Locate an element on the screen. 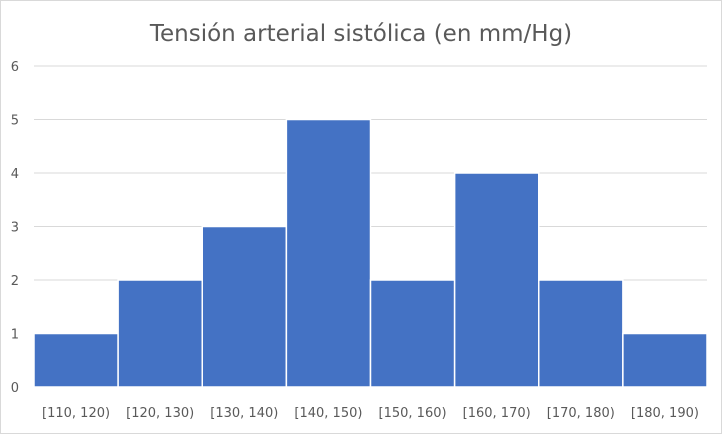 The width and height of the screenshot is (722, 434). y-tick-label: 6 is located at coordinates (15, 67).